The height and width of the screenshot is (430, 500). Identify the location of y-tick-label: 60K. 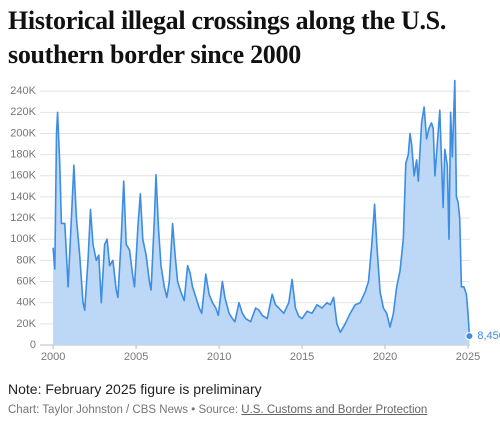
(26, 281).